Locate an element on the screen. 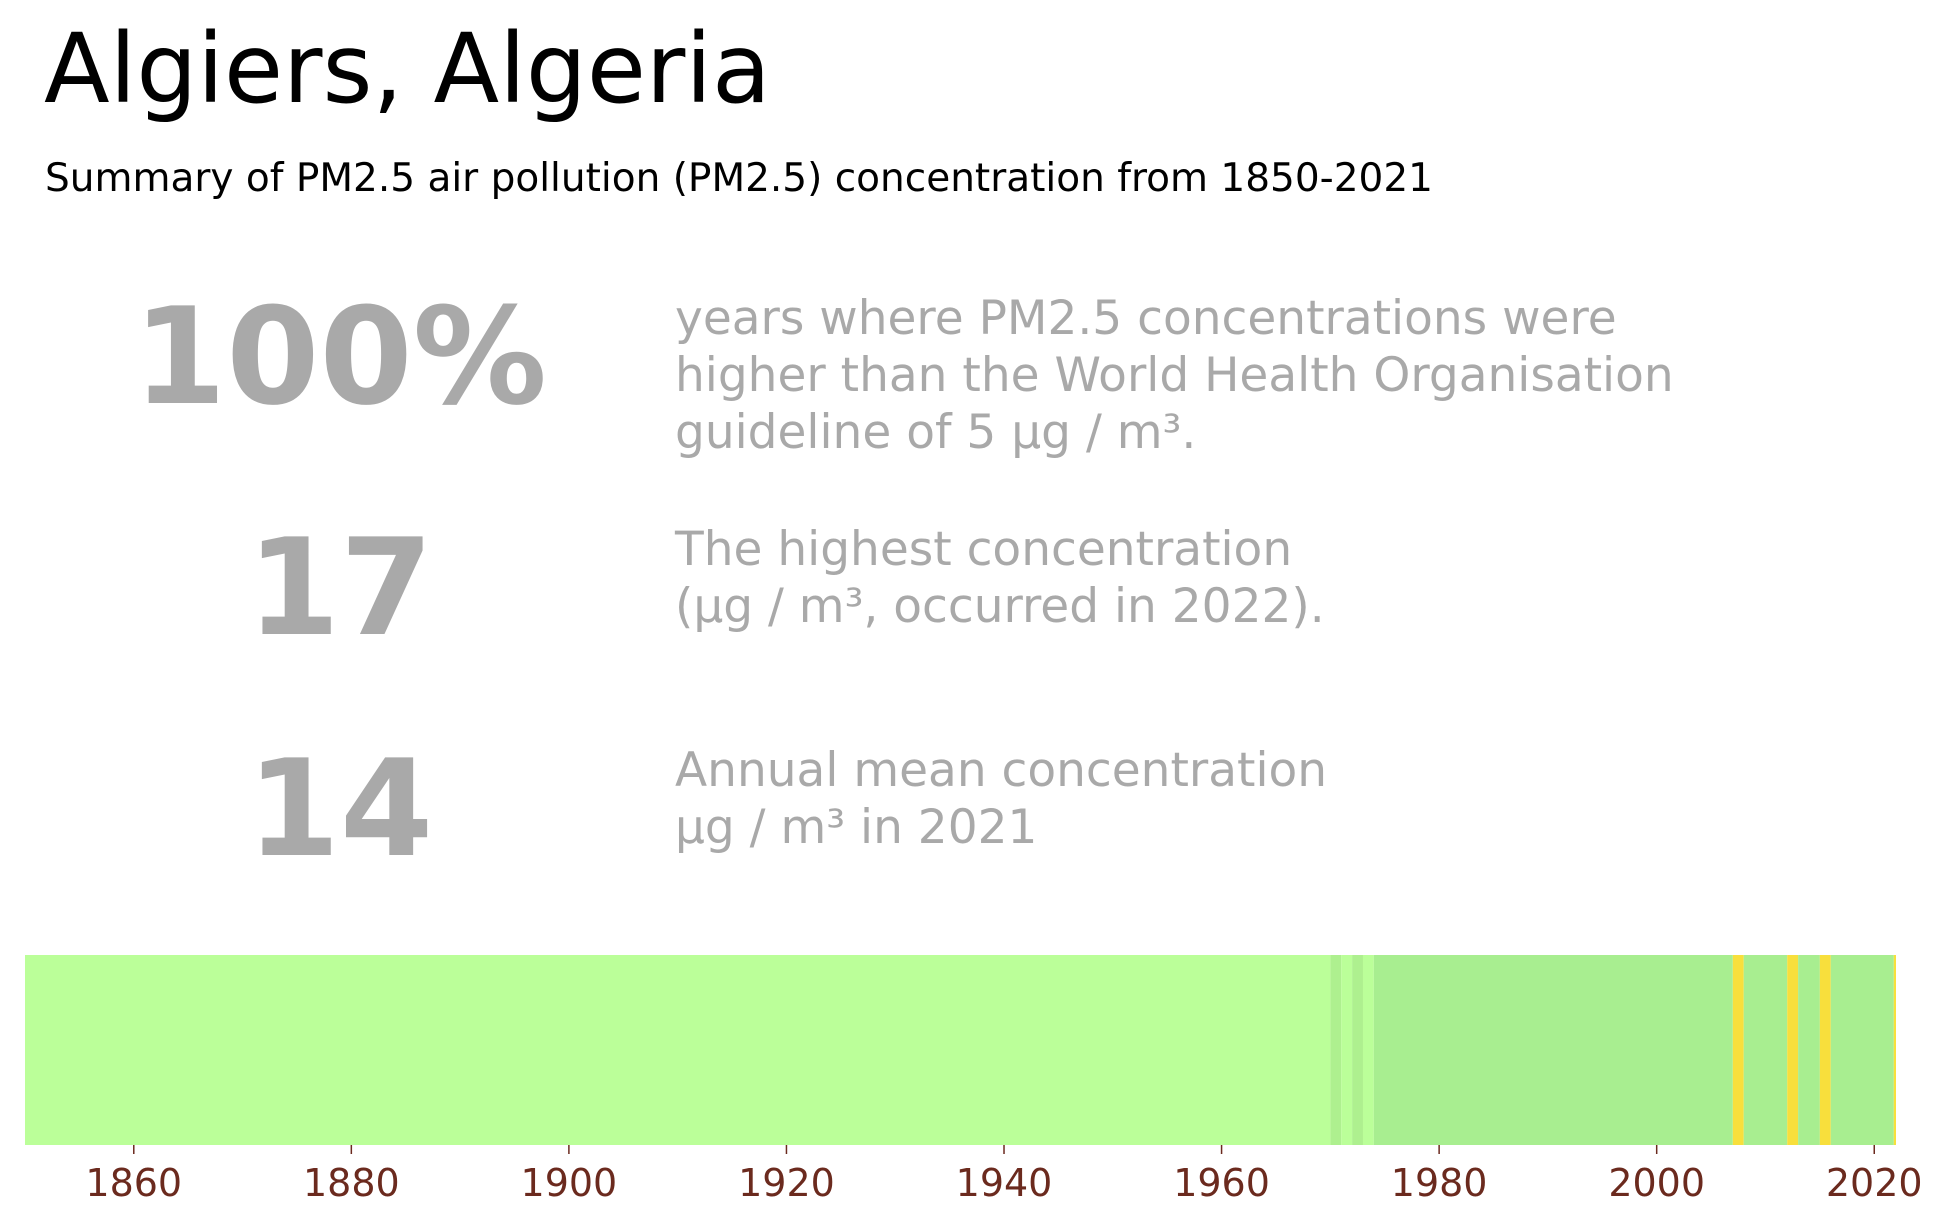  x-tick-label: 1960 is located at coordinates (1221, 1183).